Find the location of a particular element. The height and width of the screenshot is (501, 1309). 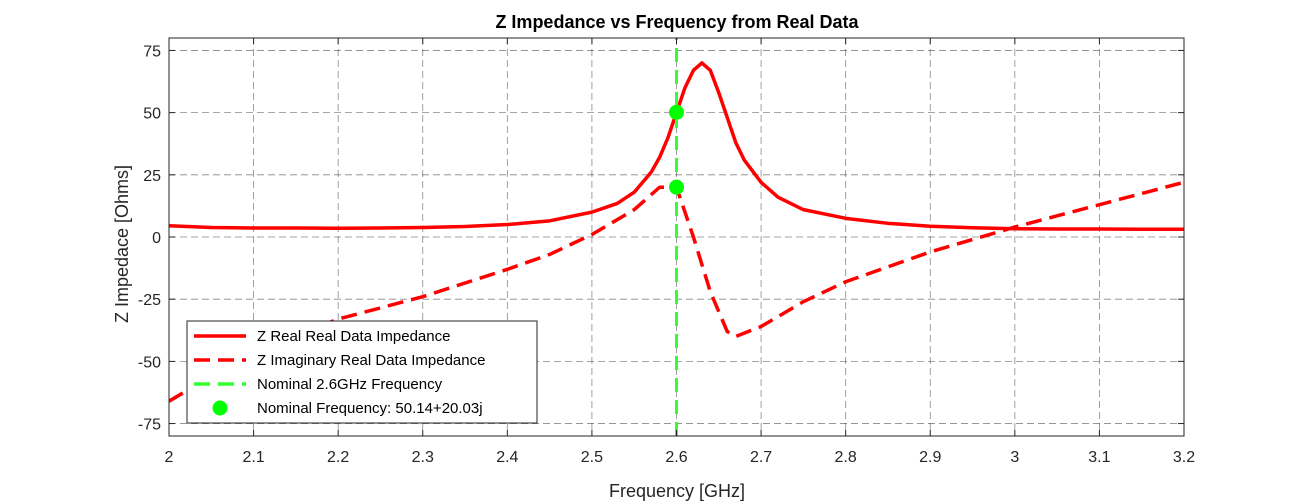

x-tick-label: 2.5 is located at coordinates (592, 457).